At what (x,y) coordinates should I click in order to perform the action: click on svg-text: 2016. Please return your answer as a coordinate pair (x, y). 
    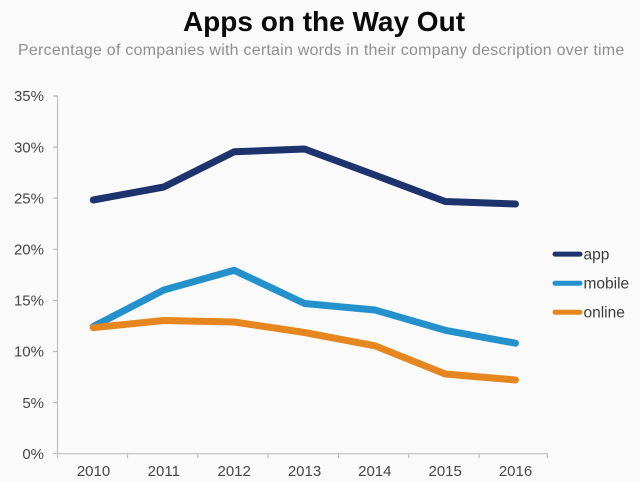
    Looking at the image, I should click on (515, 471).